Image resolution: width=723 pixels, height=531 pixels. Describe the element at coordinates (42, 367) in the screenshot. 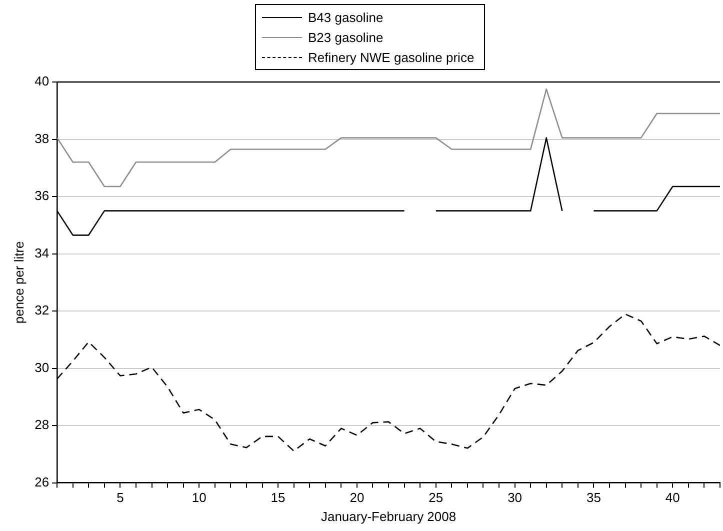

I see `y-tick-label: 30` at that location.